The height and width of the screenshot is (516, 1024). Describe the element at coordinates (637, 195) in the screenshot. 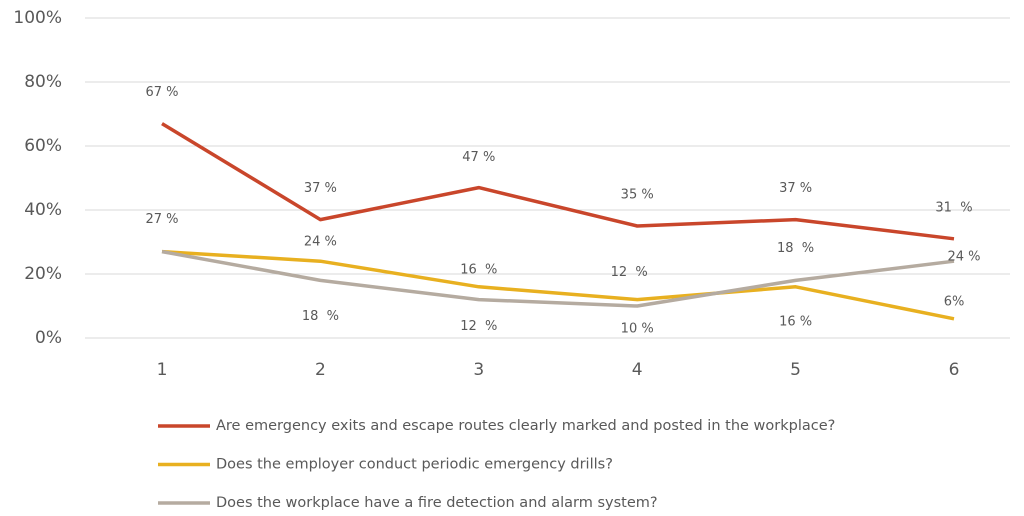

I see `data-label: 35 %` at that location.